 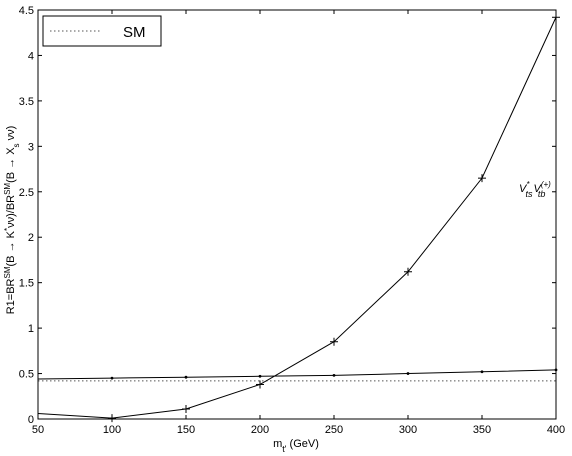 What do you see at coordinates (112, 430) in the screenshot?
I see `x-tick-label: 100` at bounding box center [112, 430].